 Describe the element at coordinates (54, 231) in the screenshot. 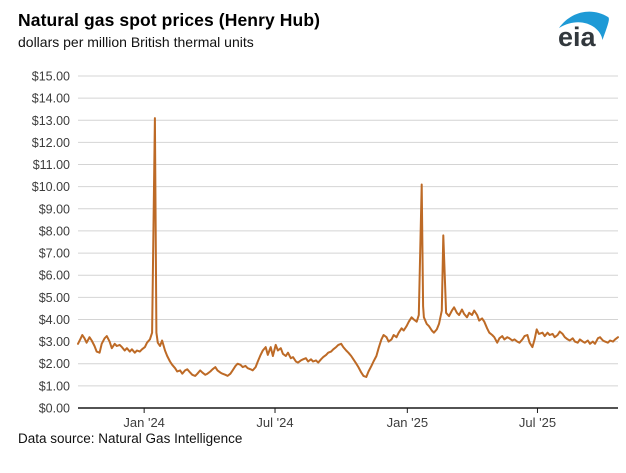

I see `y-tick-label: $8.00` at that location.